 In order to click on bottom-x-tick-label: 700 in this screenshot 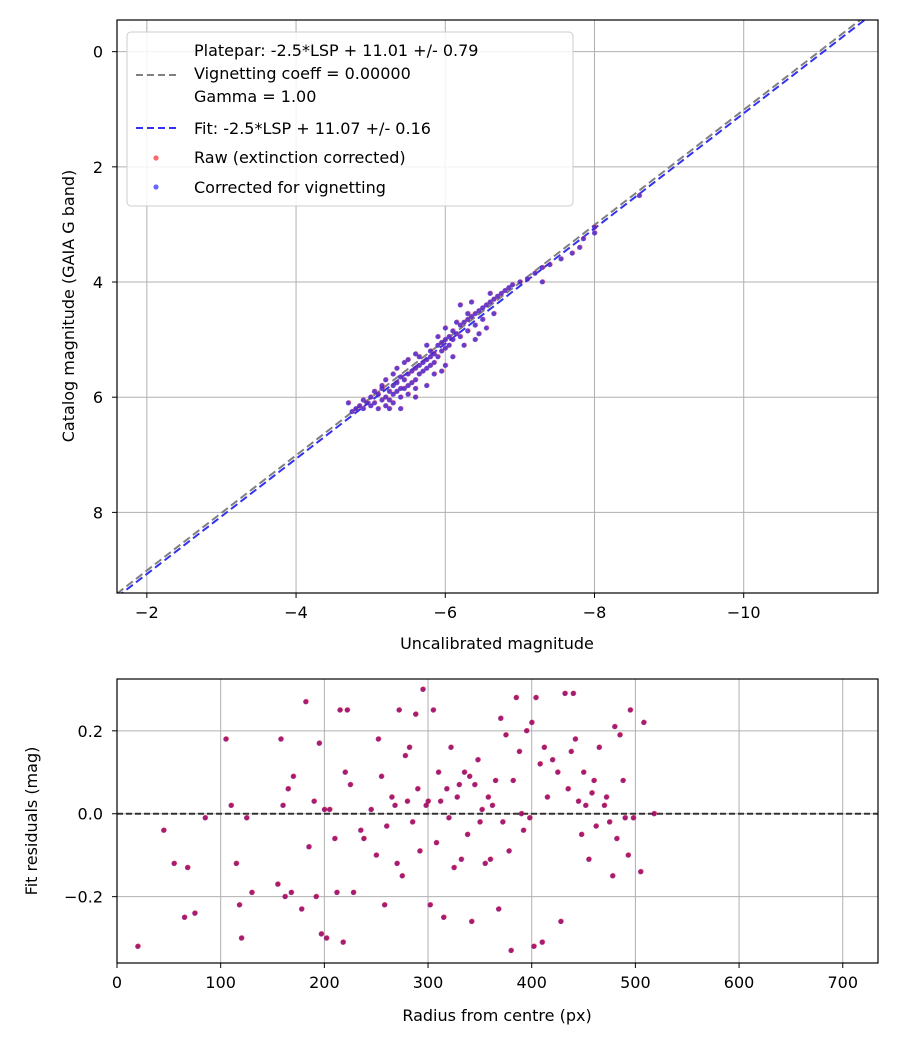, I will do `click(842, 982)`.